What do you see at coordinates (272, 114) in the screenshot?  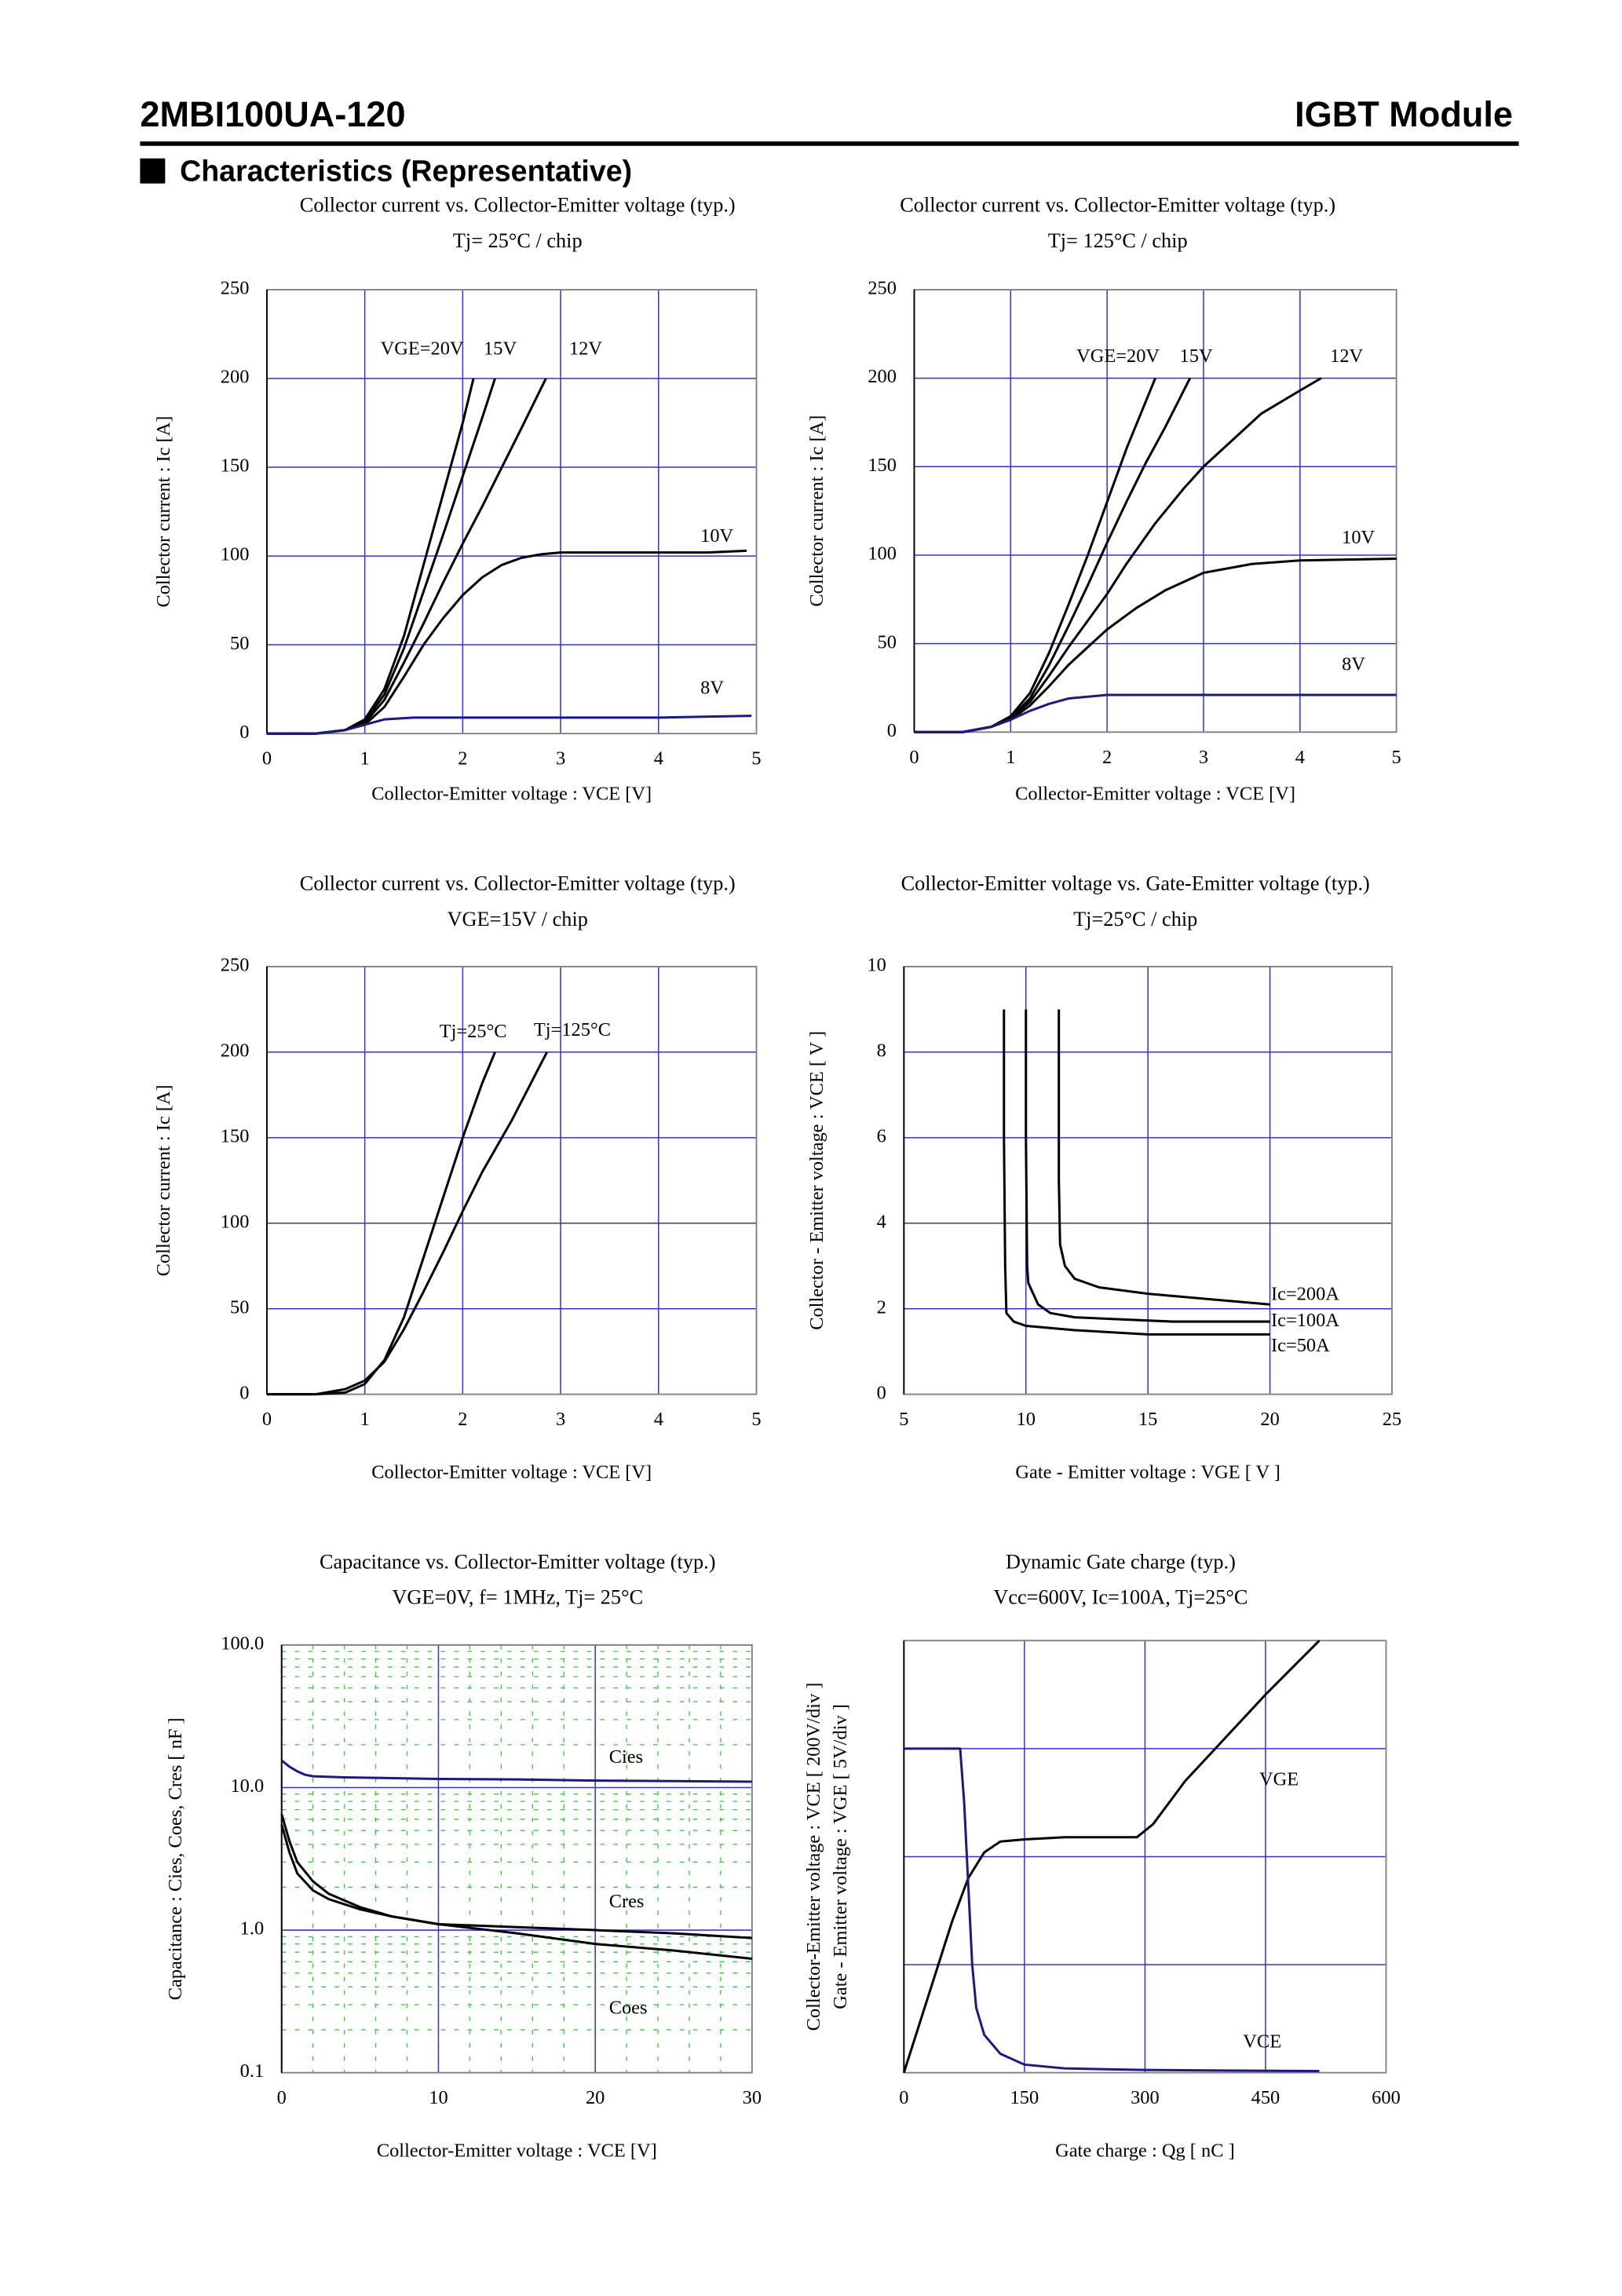 I see `model-title: 2MBI100UA-120` at bounding box center [272, 114].